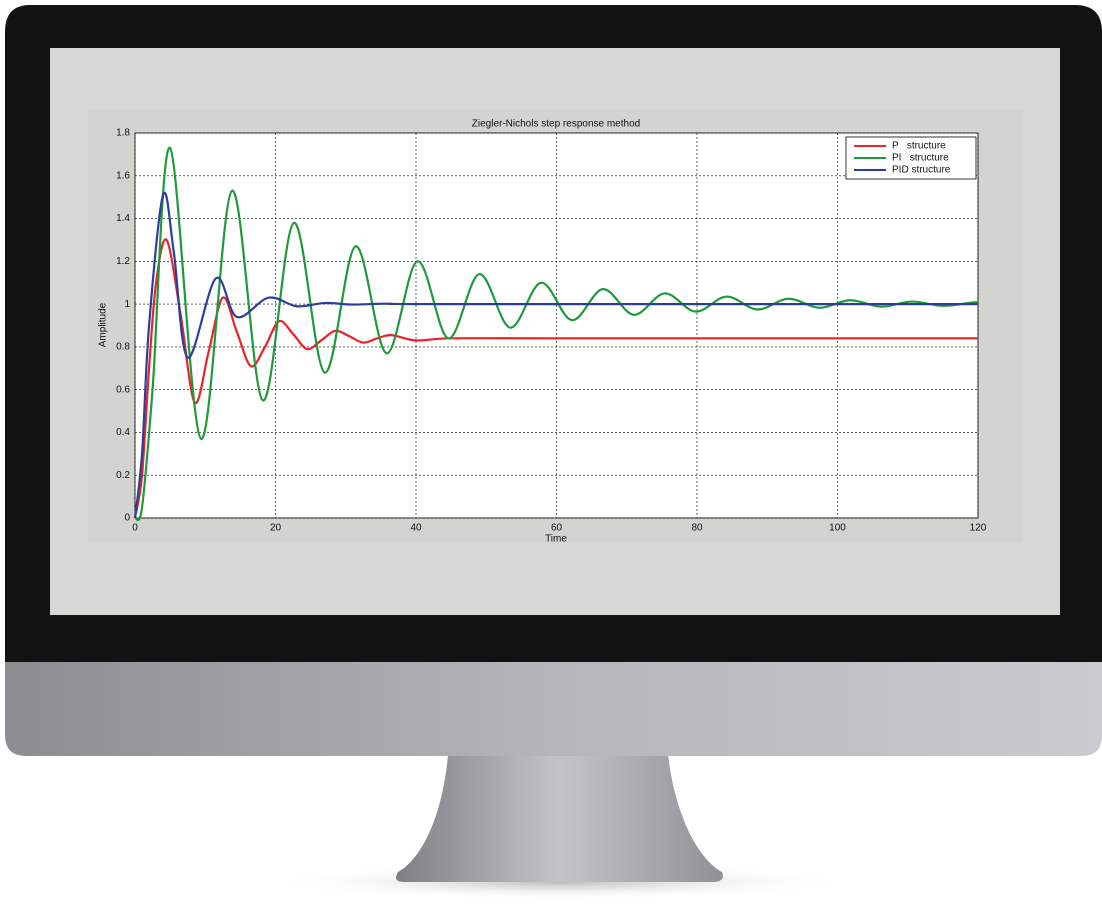 The image size is (1102, 907). Describe the element at coordinates (416, 528) in the screenshot. I see `x-tick-label: 40` at that location.